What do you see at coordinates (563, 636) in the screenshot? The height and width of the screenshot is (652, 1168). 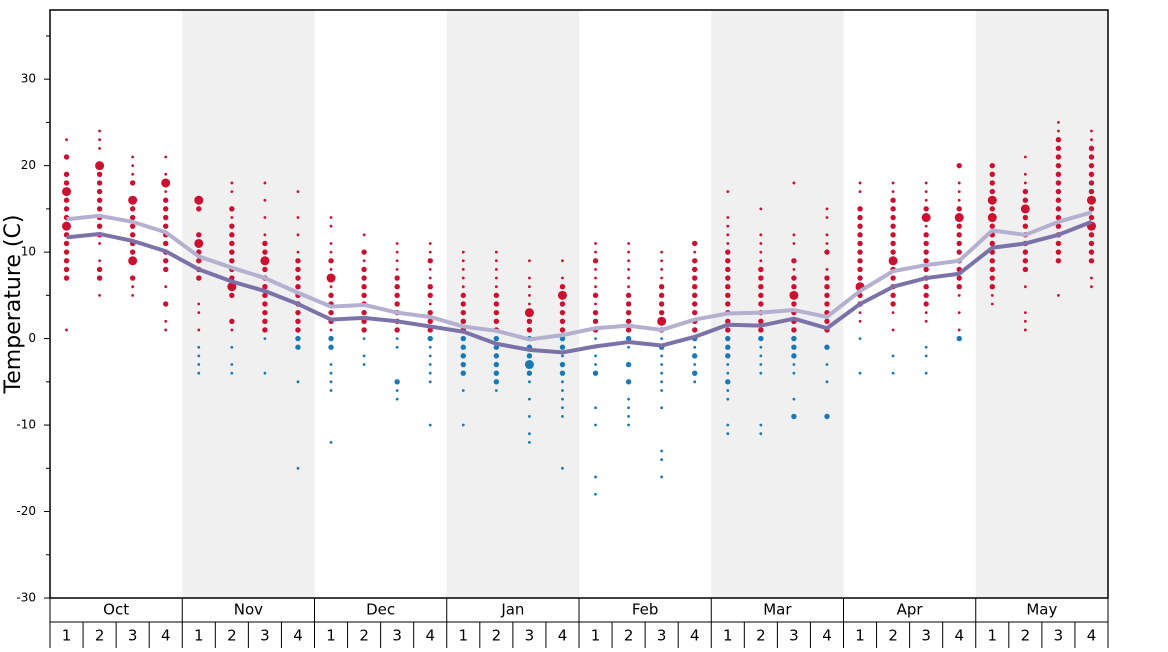 I see `week-label: 4` at bounding box center [563, 636].